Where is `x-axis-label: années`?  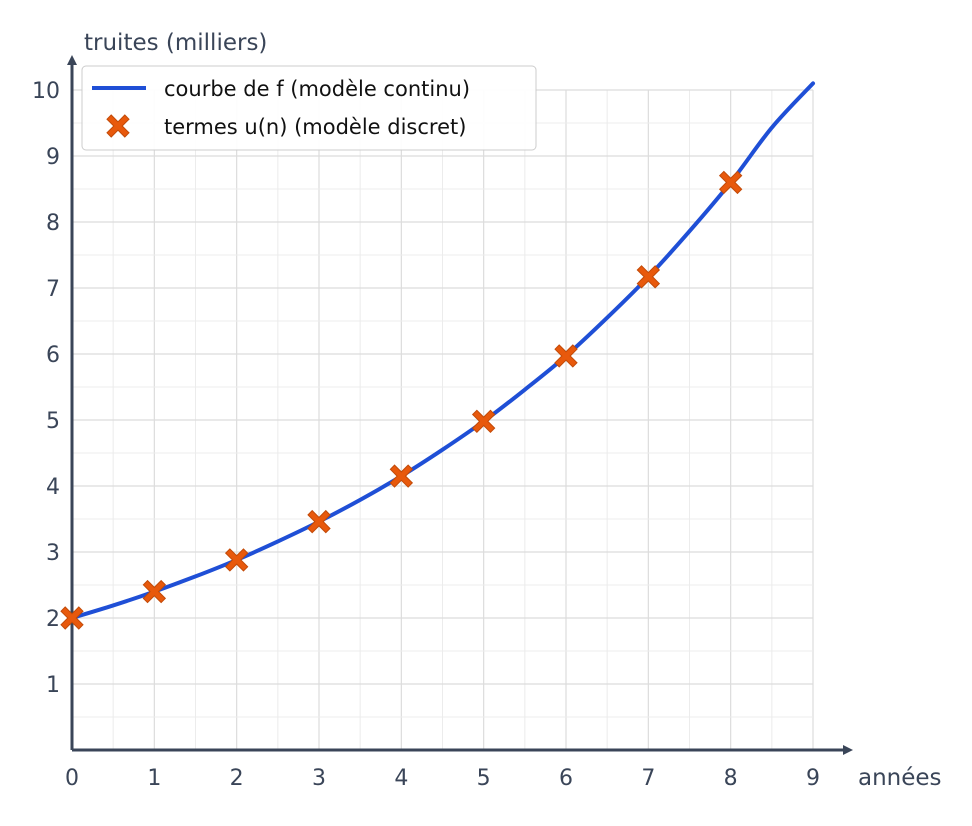
x-axis-label: années is located at coordinates (900, 778).